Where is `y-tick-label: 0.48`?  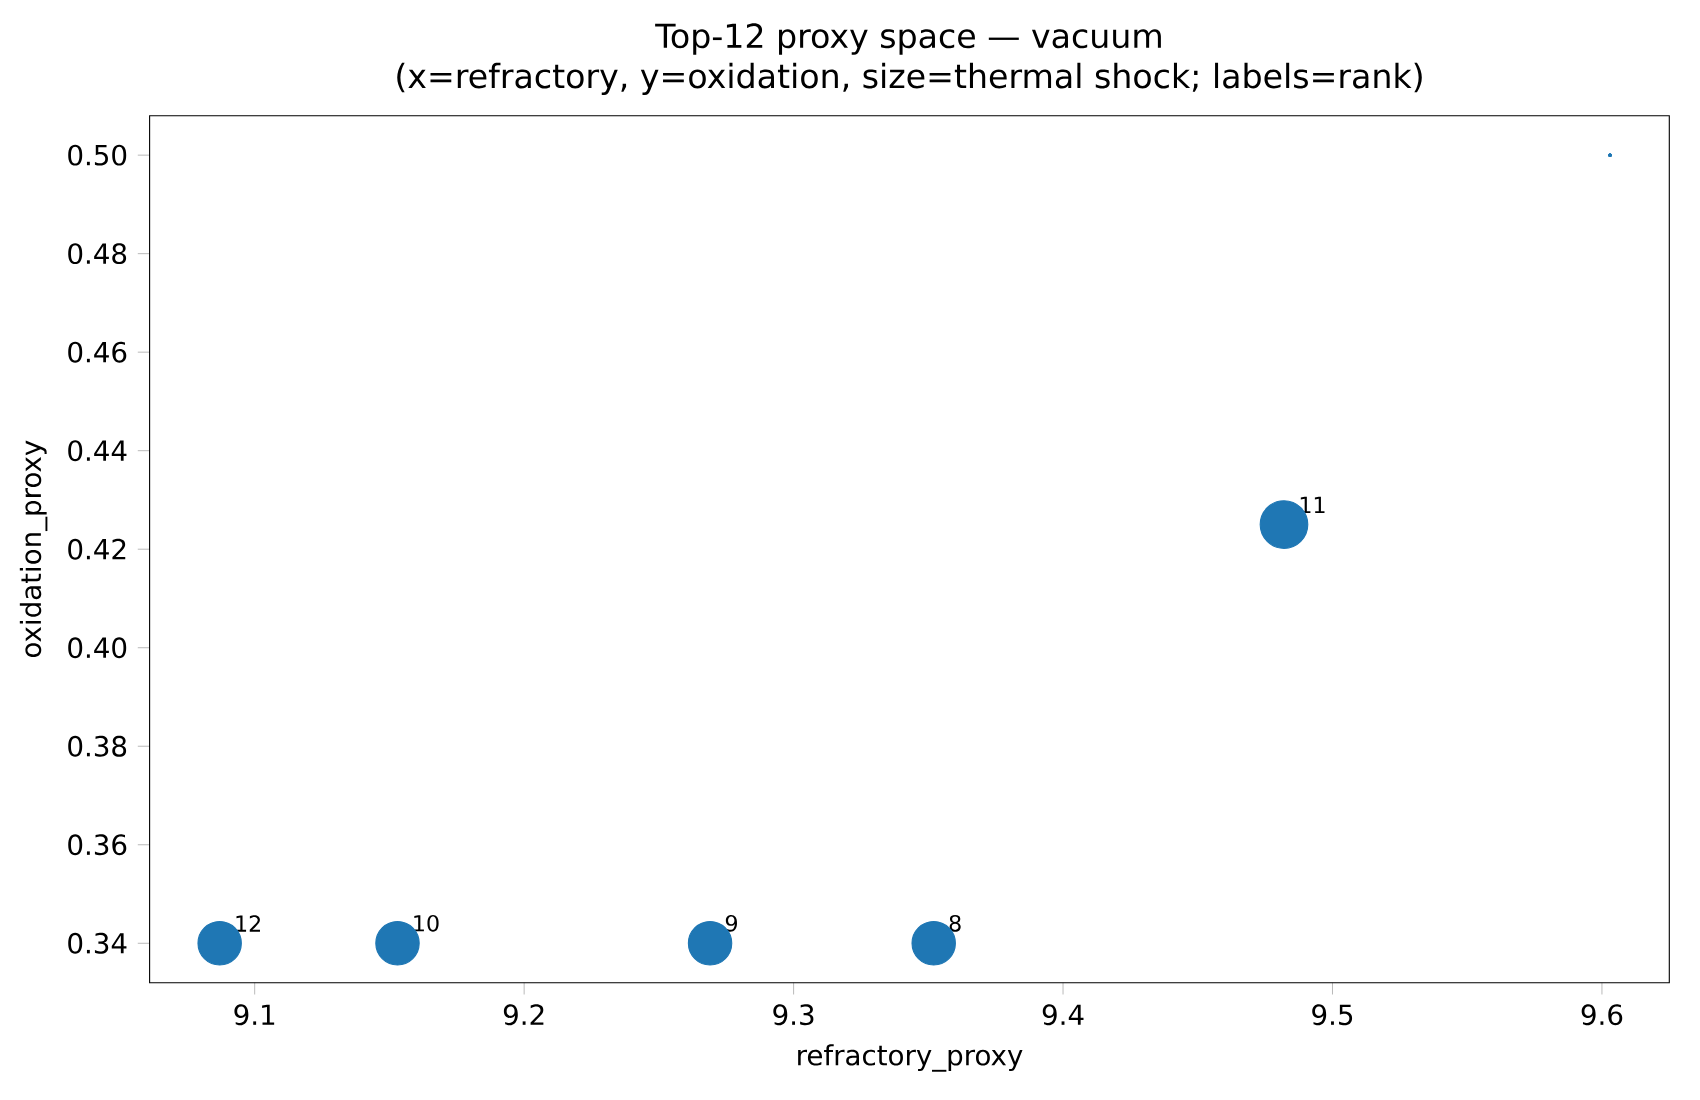
y-tick-label: 0.48 is located at coordinates (97, 254).